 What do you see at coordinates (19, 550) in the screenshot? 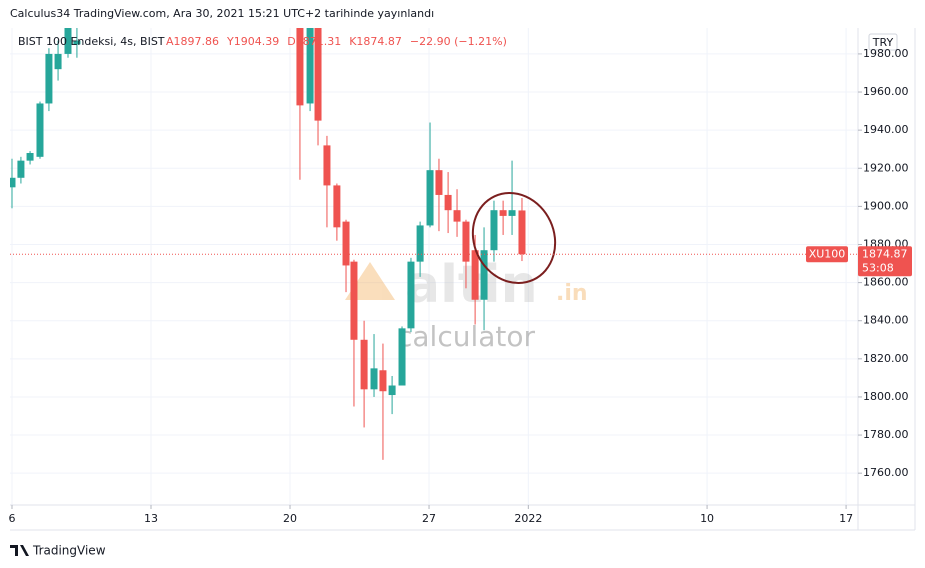
I see `footer-logo` at bounding box center [19, 550].